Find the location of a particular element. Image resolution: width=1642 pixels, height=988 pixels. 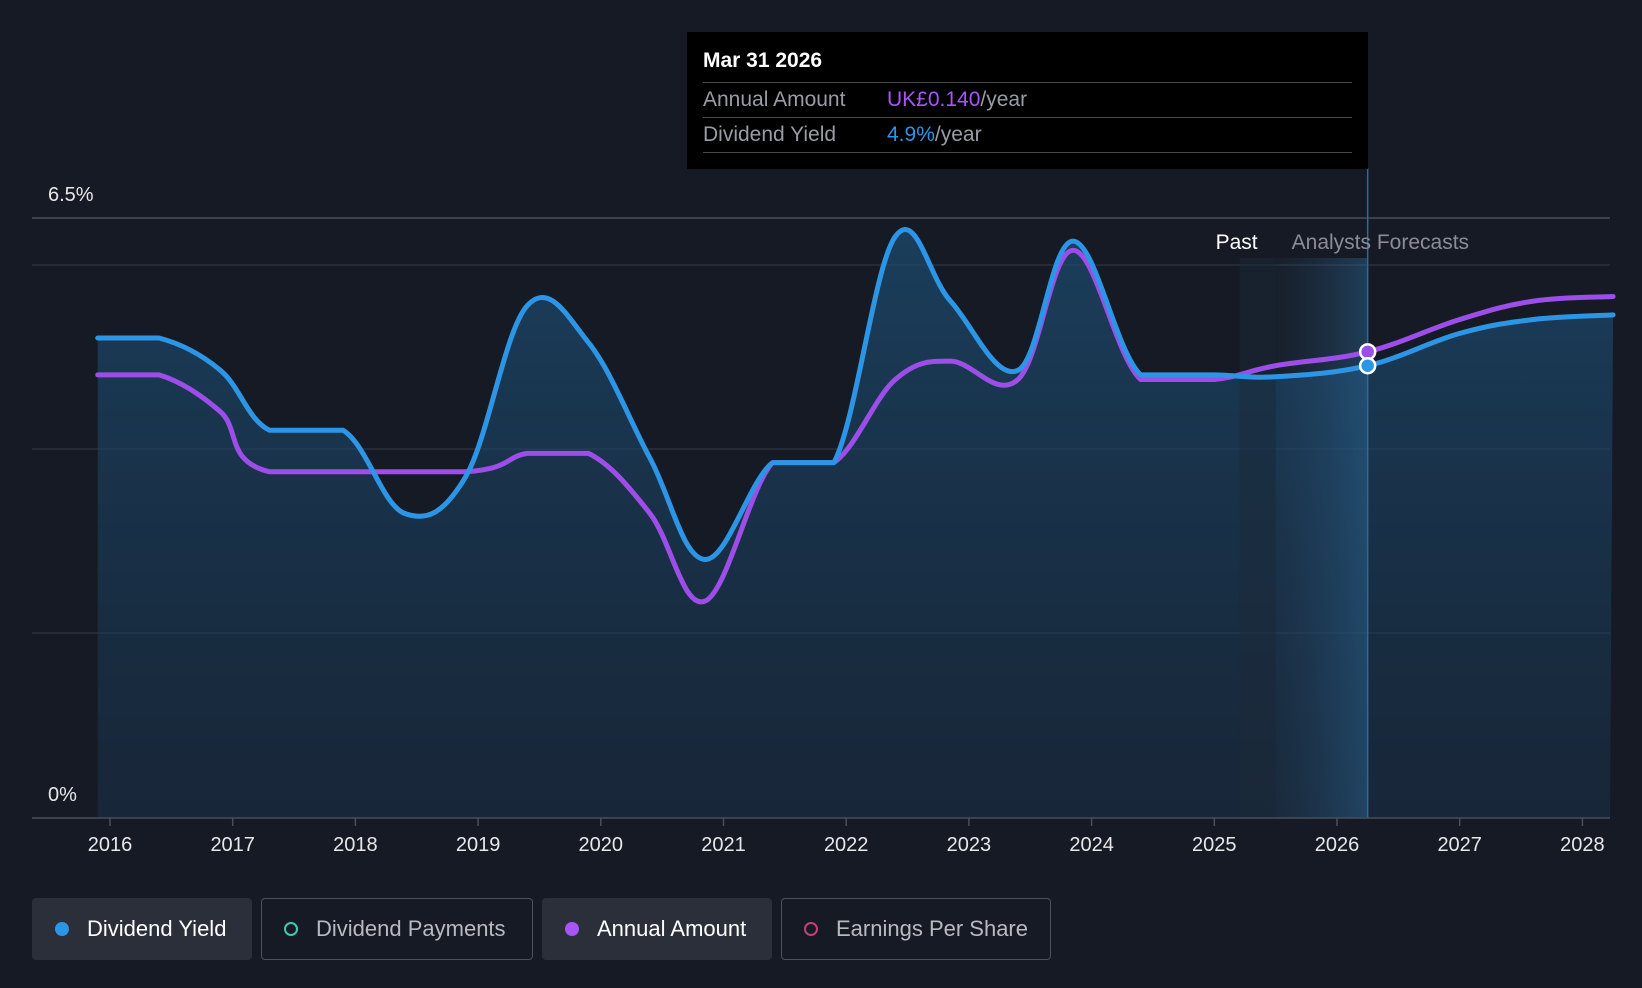

x-tick-label: 2021 is located at coordinates (723, 845).